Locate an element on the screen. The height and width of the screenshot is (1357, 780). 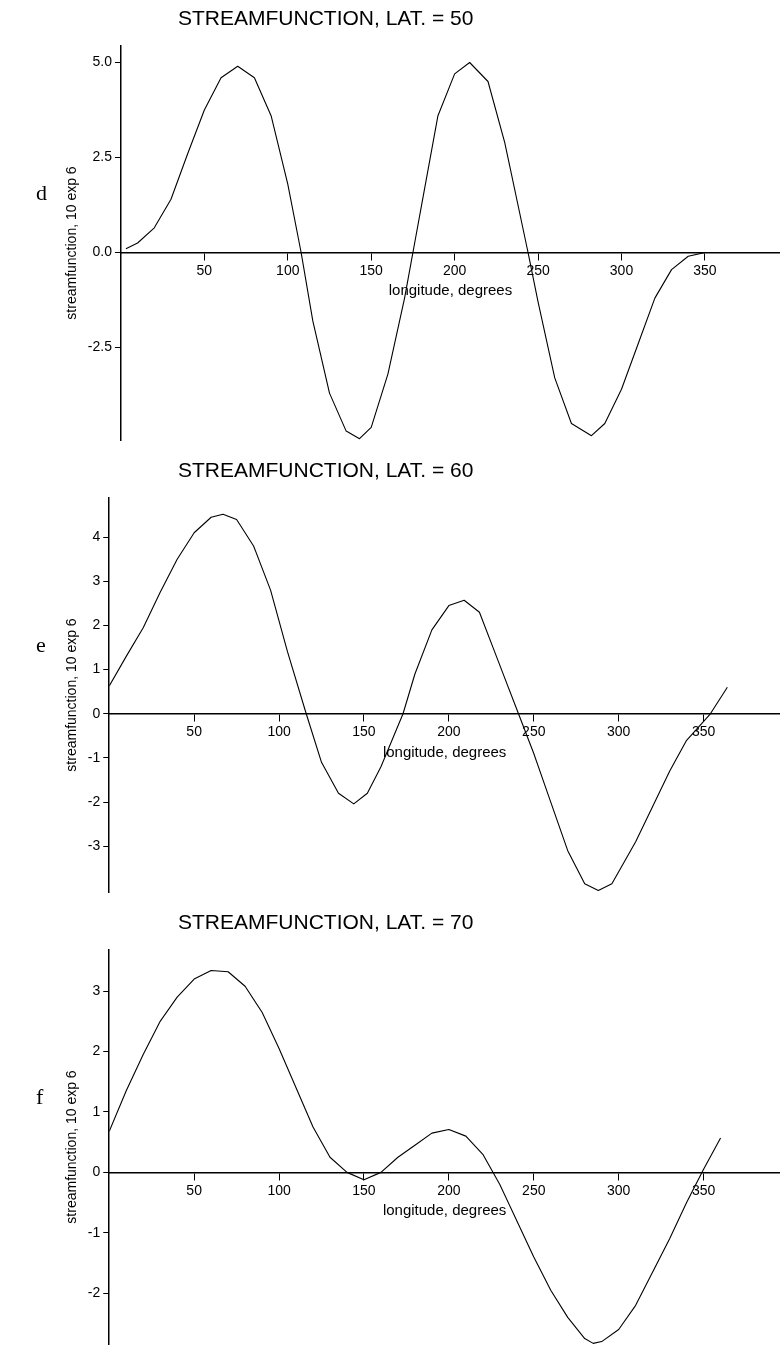
y-tick-label: 4 is located at coordinates (96, 536).